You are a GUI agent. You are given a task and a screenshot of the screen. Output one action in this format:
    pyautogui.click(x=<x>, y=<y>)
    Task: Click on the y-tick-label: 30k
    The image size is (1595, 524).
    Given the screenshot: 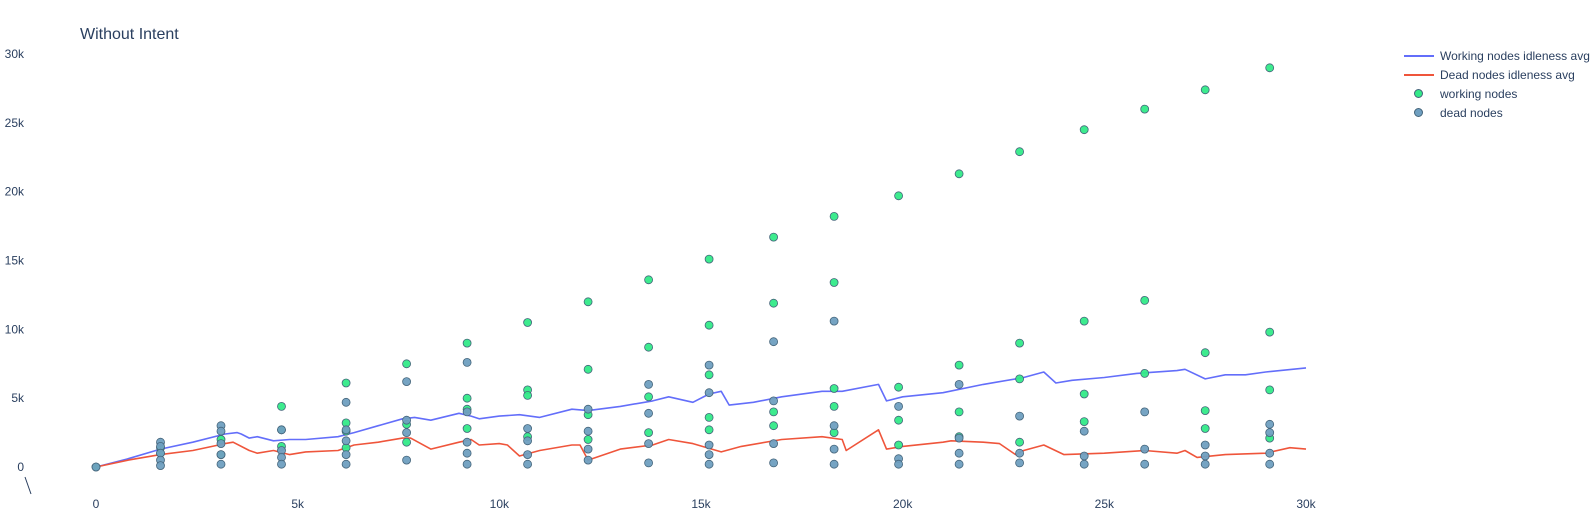 What is the action you would take?
    pyautogui.click(x=15, y=54)
    